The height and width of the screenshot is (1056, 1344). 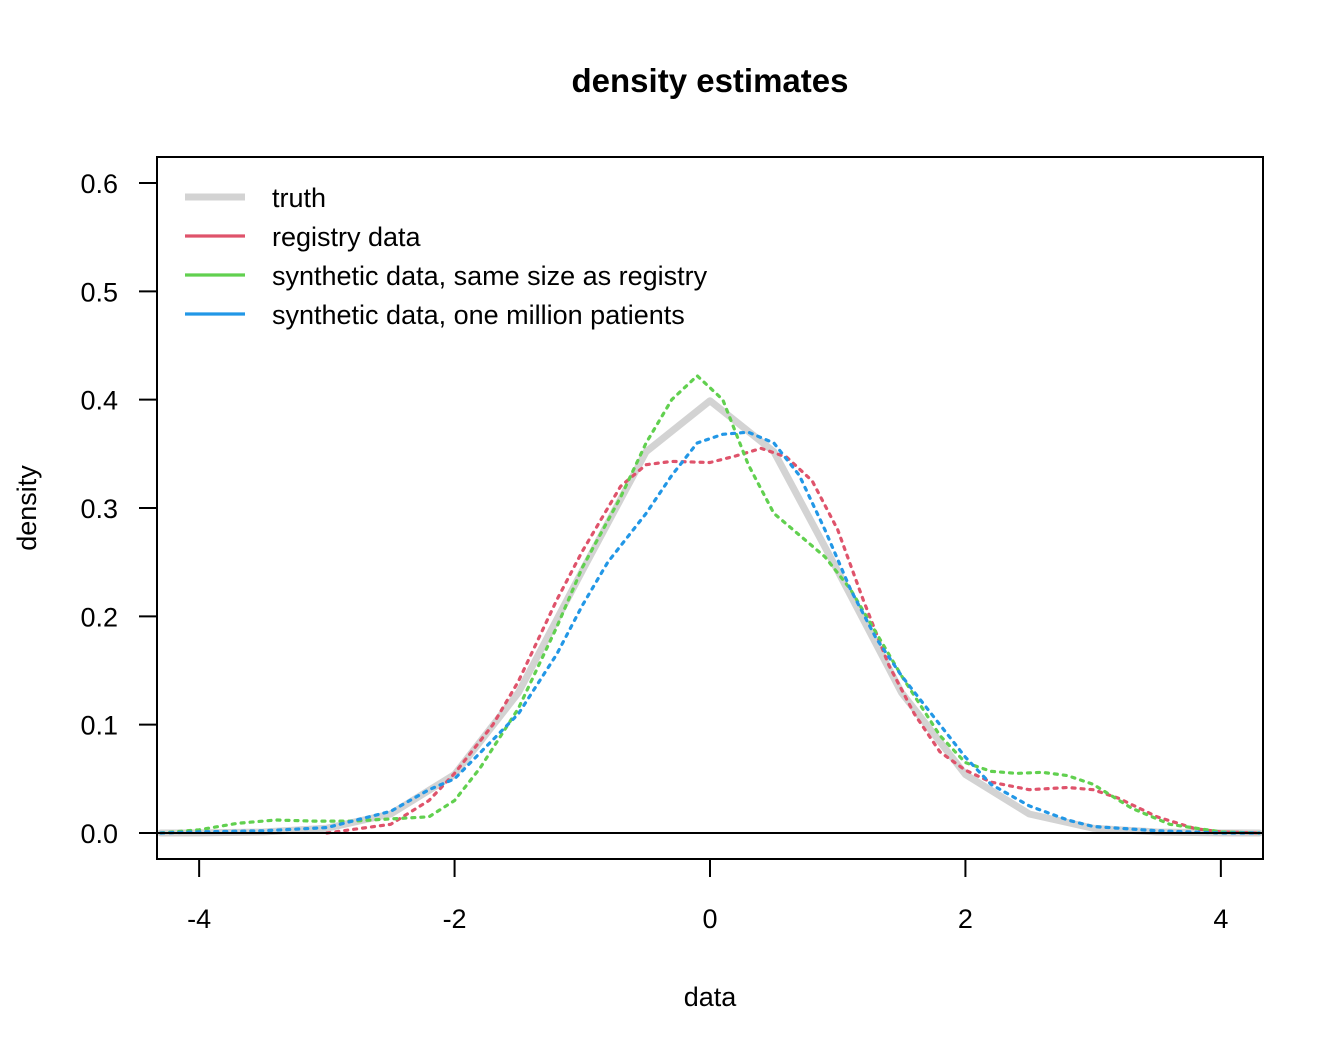 I want to click on y-tick-label: 0.3, so click(x=99, y=509).